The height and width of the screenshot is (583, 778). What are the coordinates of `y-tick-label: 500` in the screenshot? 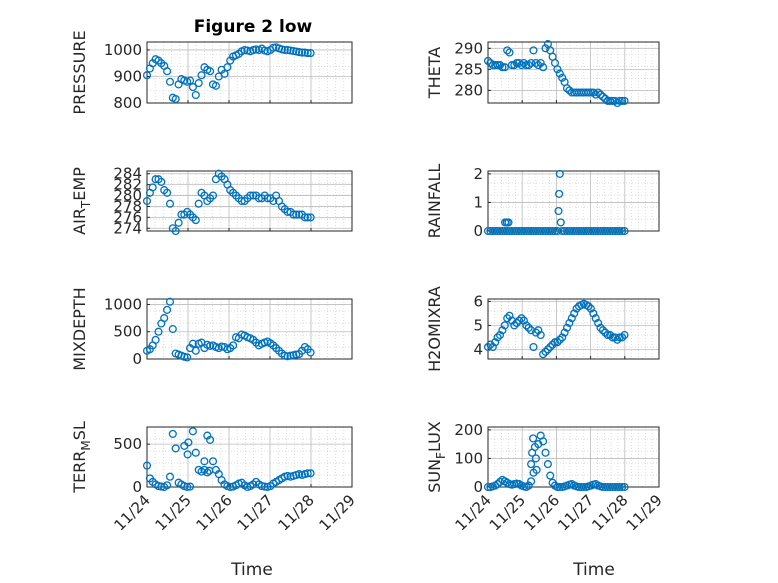 It's located at (127, 332).